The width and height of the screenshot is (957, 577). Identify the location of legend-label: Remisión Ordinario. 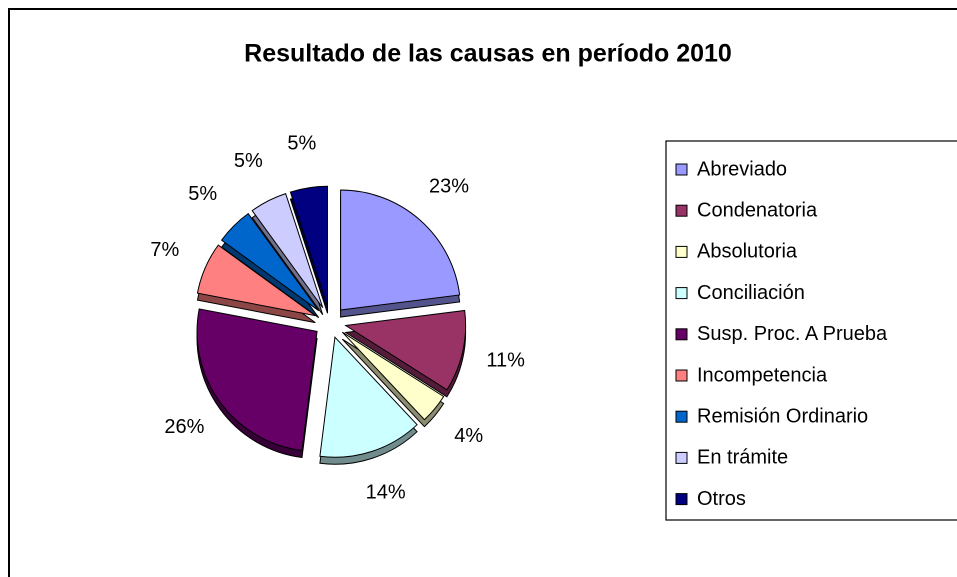
(782, 416).